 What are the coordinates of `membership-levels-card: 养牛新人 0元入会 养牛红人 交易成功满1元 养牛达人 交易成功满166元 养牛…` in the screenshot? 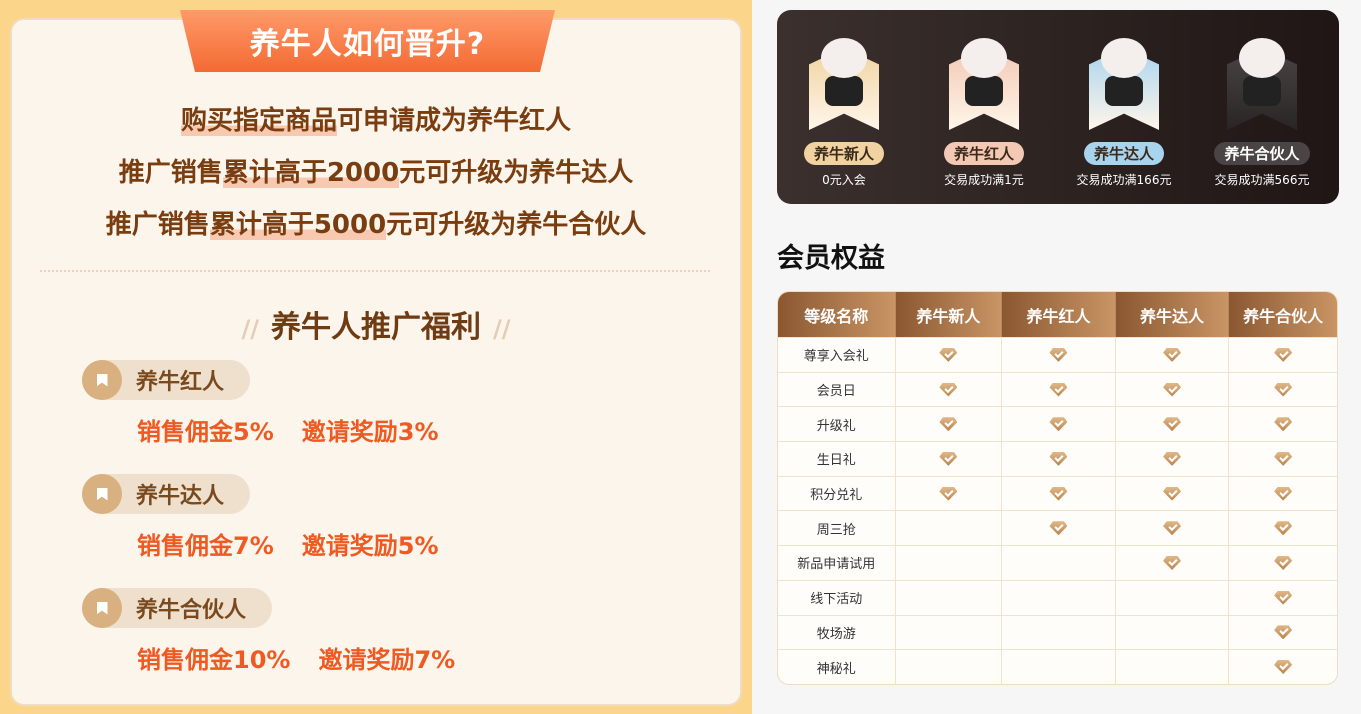 It's located at (1058, 107).